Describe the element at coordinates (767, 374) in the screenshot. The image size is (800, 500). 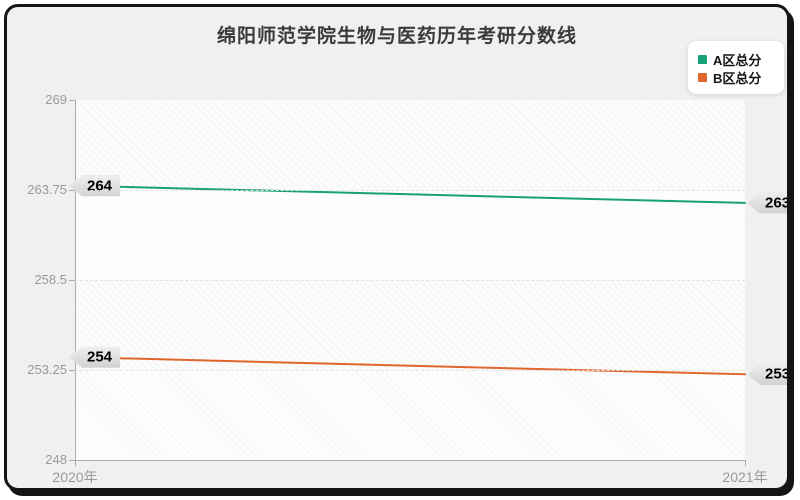
I see `point-label-b-2021: 253` at that location.